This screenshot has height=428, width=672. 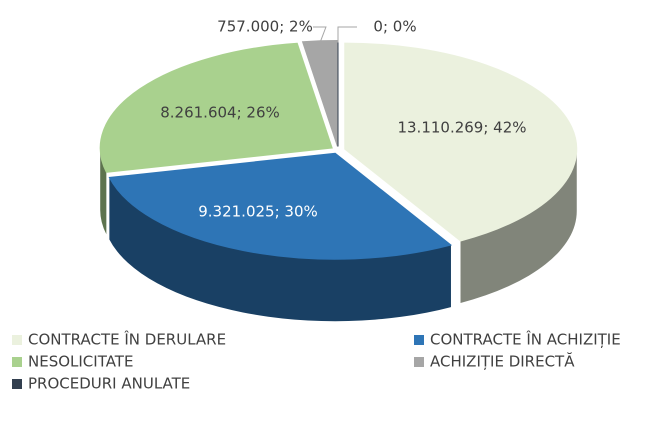 What do you see at coordinates (127, 339) in the screenshot?
I see `legend-label: CONTRACTE ÎN DERULARE` at bounding box center [127, 339].